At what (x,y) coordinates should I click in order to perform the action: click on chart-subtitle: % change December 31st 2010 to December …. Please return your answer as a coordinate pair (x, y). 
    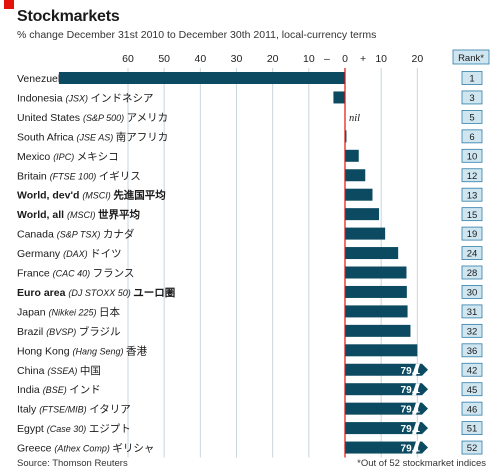
    Looking at the image, I should click on (197, 35).